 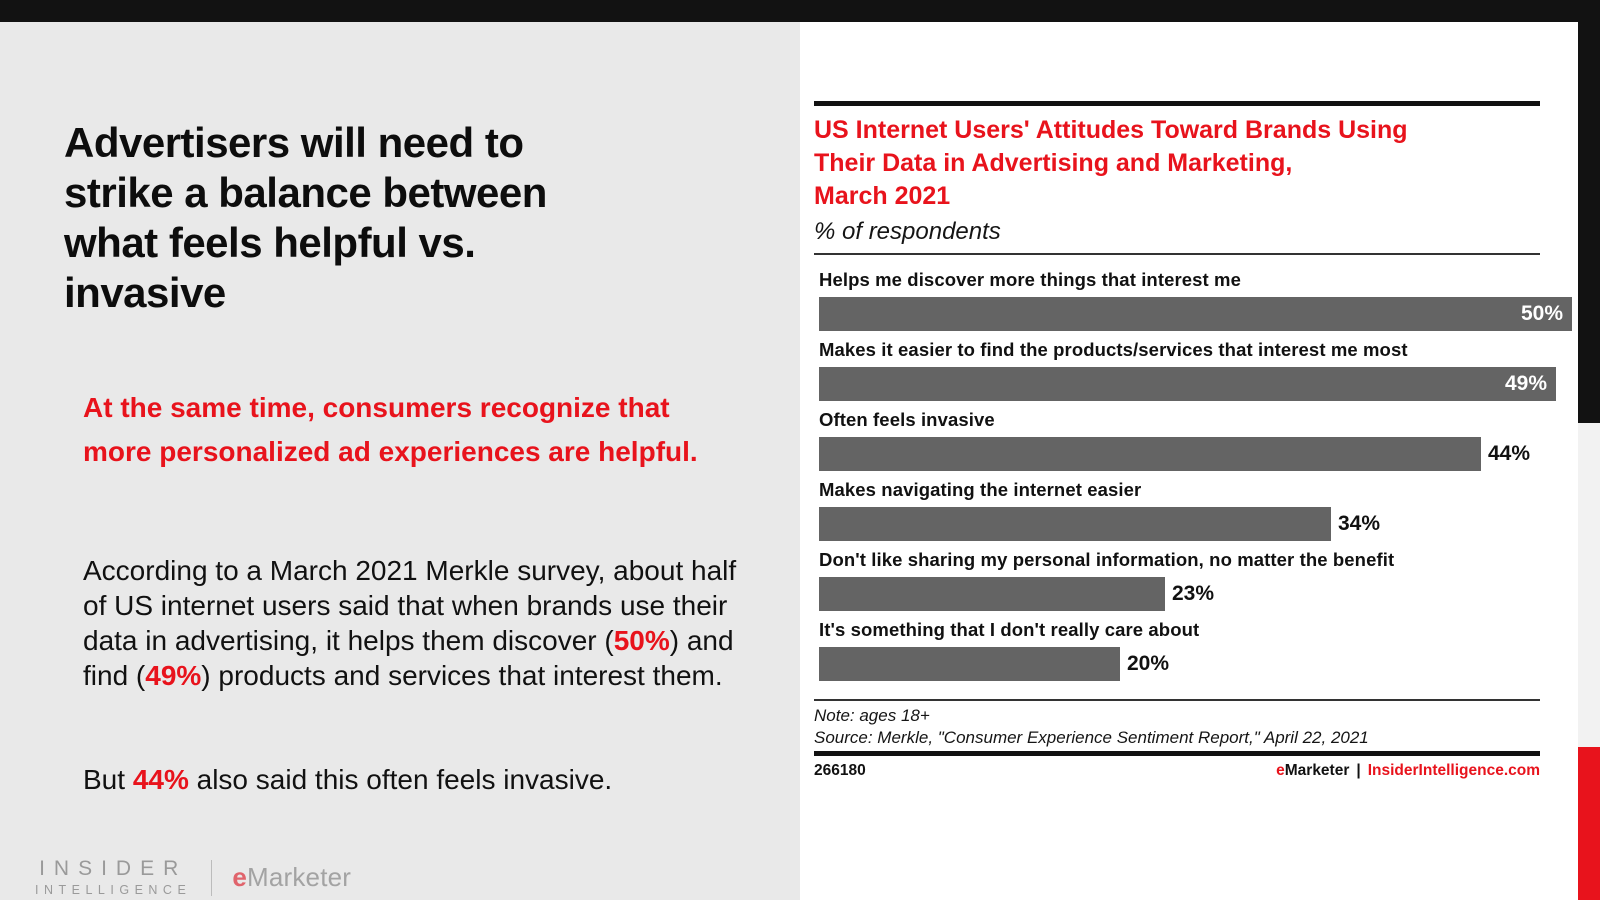 I want to click on bar-value-label: 20%, so click(x=1148, y=663).